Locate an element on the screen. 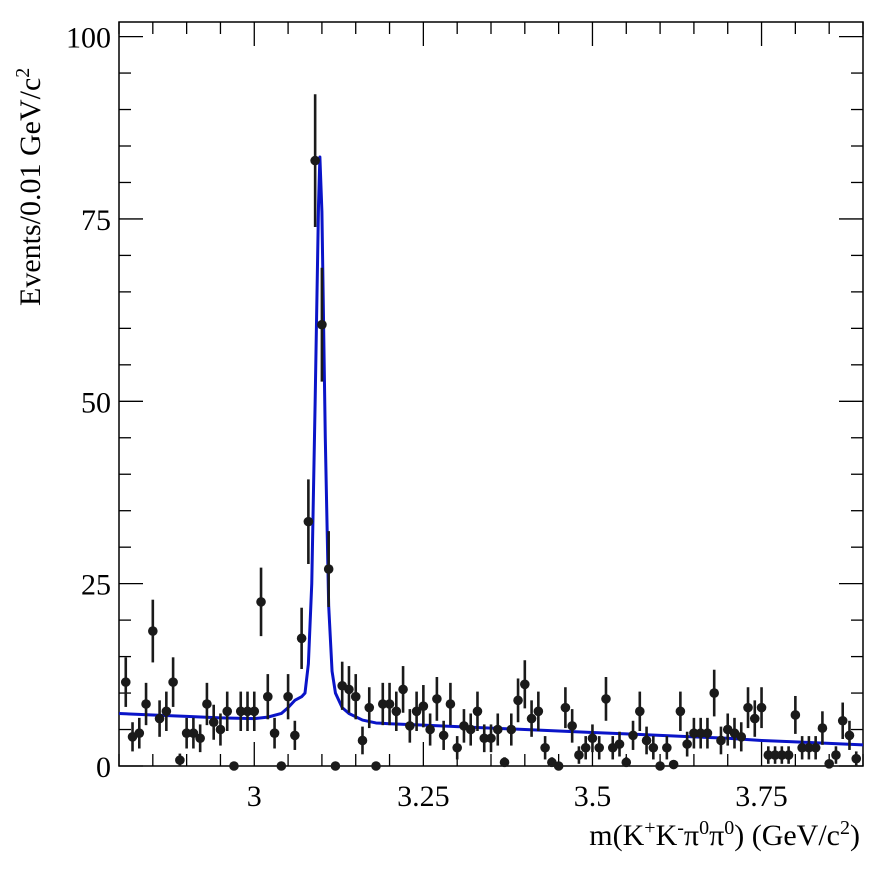 This screenshot has height=885, width=885. y-tick-label: 50 is located at coordinates (96, 402).